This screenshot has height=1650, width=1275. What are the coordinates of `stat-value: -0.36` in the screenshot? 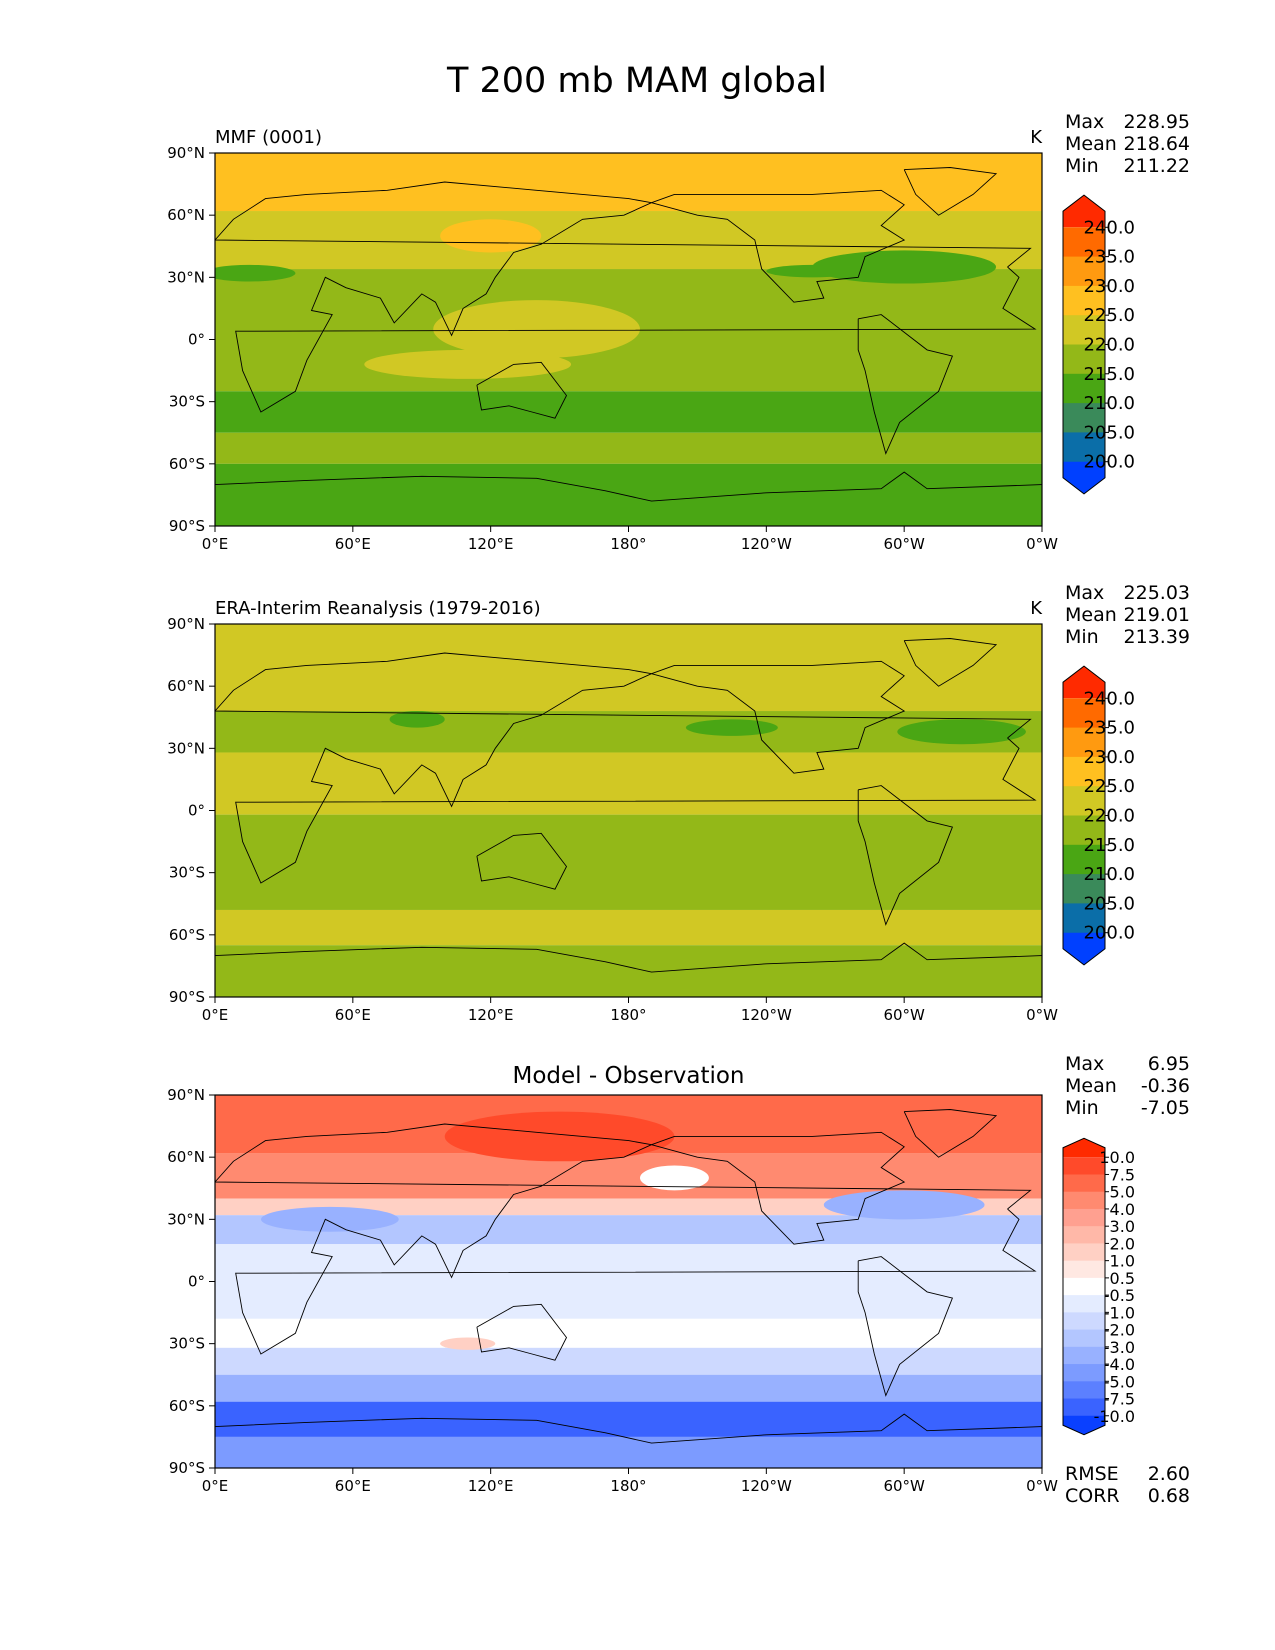 It's located at (1165, 1086).